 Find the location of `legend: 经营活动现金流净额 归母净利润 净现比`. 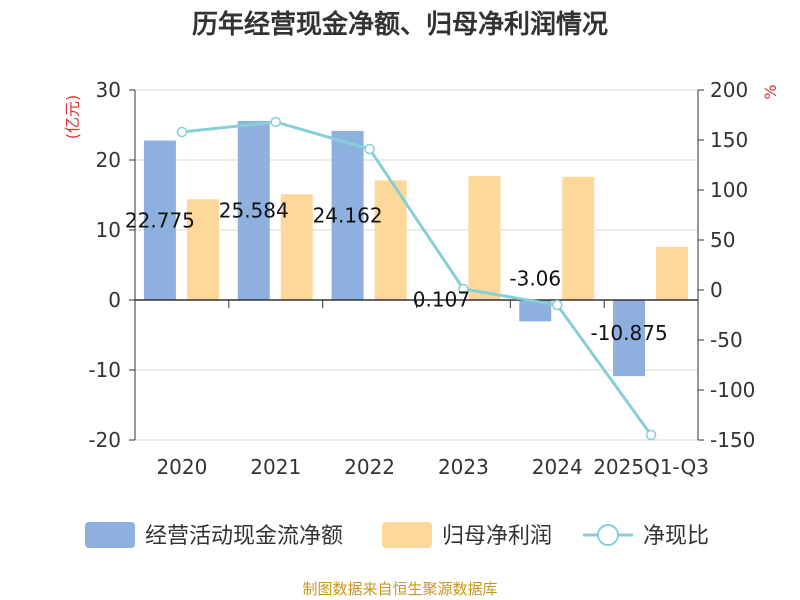

legend: 经营活动现金流净额 归母净利润 净现比 is located at coordinates (397, 535).